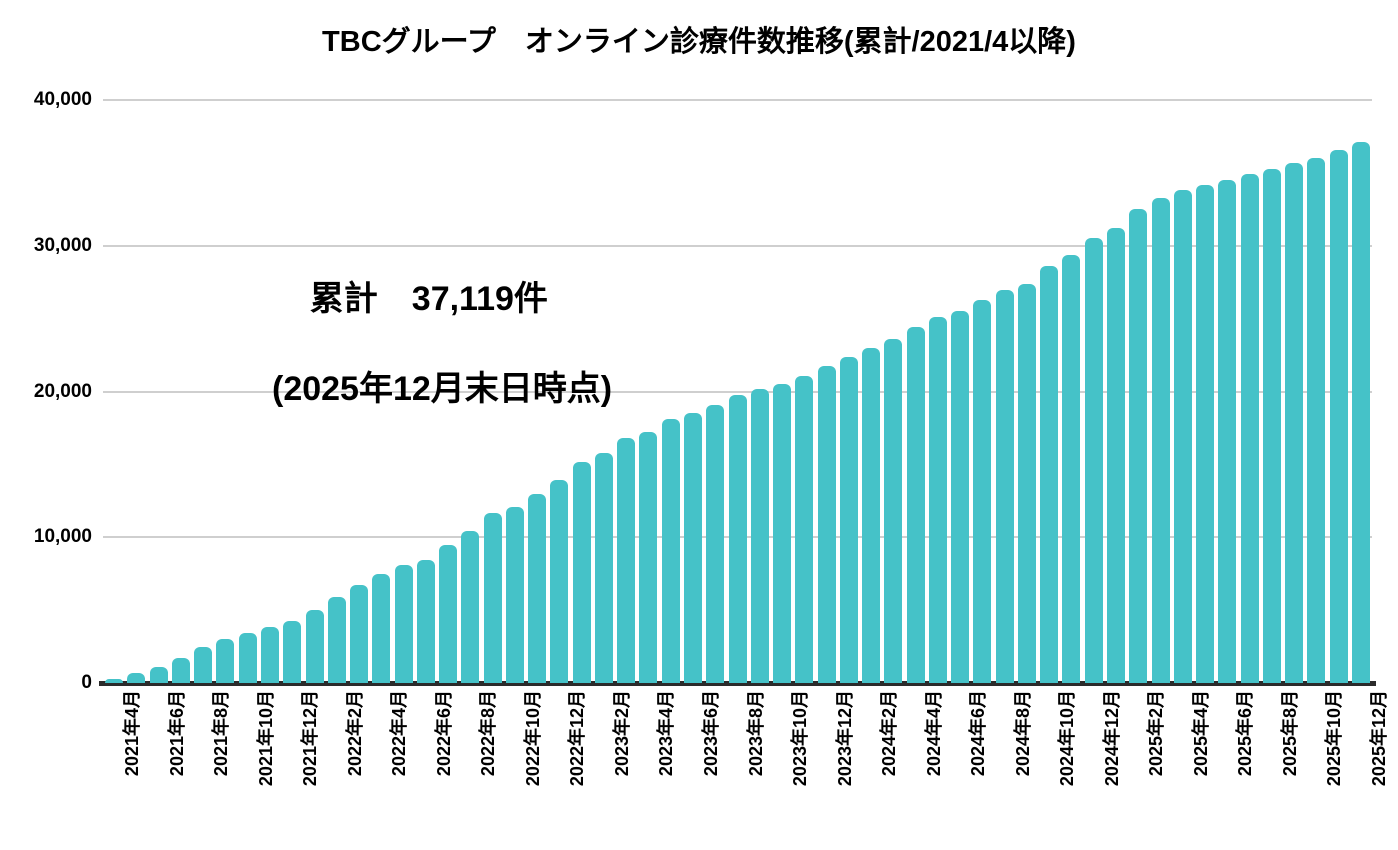 The image size is (1398, 850). Describe the element at coordinates (1022, 733) in the screenshot. I see `x-axis-tick-label: 2024年8月` at that location.